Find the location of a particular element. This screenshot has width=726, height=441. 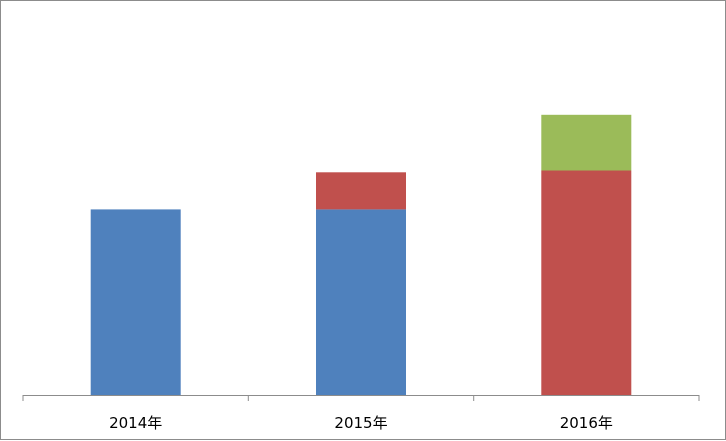

bar-segment-2016年-series-2 is located at coordinates (586, 282).